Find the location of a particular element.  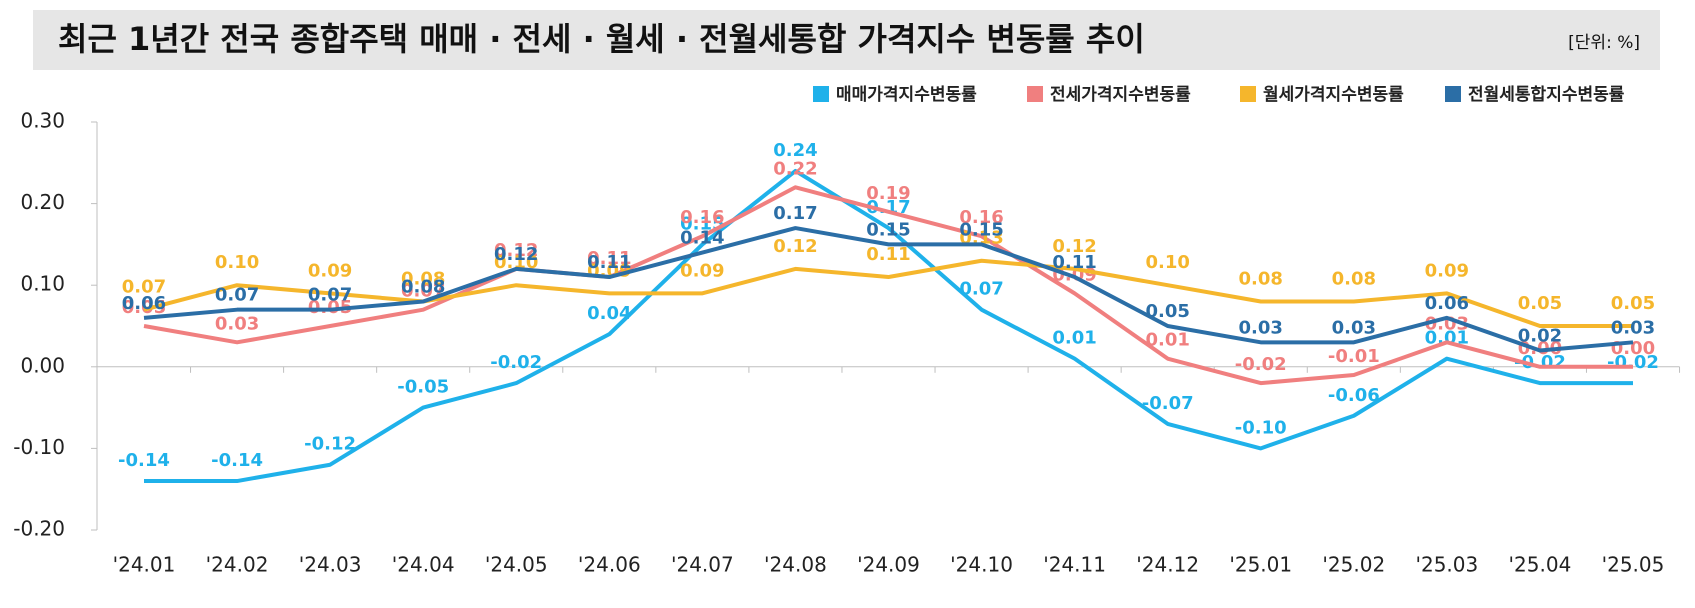

y-tick-label: -0.20 is located at coordinates (39, 529).